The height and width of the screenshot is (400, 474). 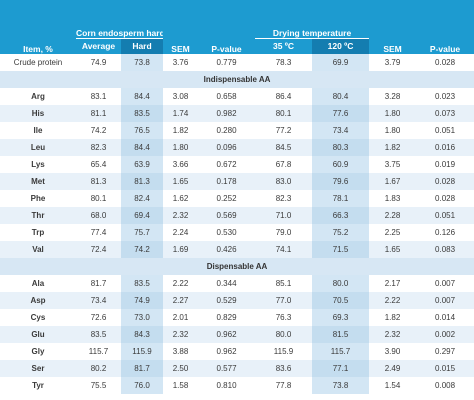 What do you see at coordinates (284, 164) in the screenshot?
I see `table-cell: 67.8` at bounding box center [284, 164].